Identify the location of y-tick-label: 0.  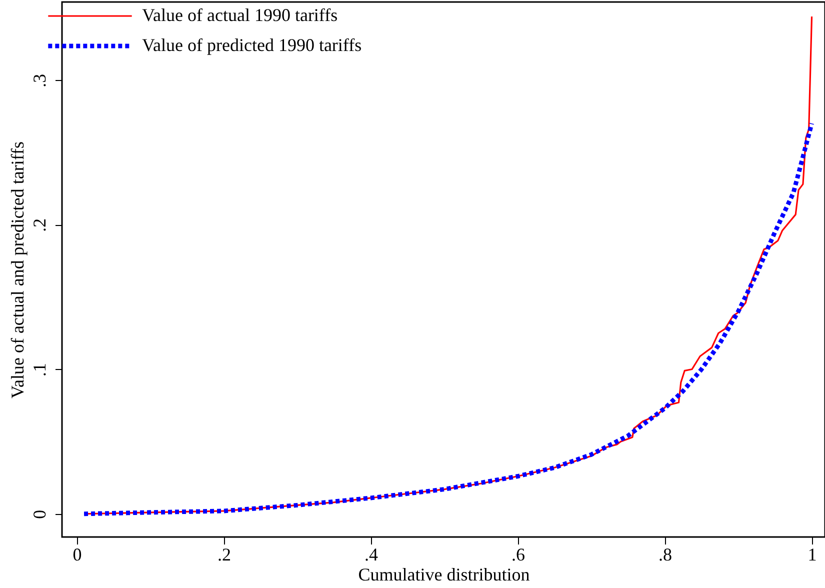
(40, 514).